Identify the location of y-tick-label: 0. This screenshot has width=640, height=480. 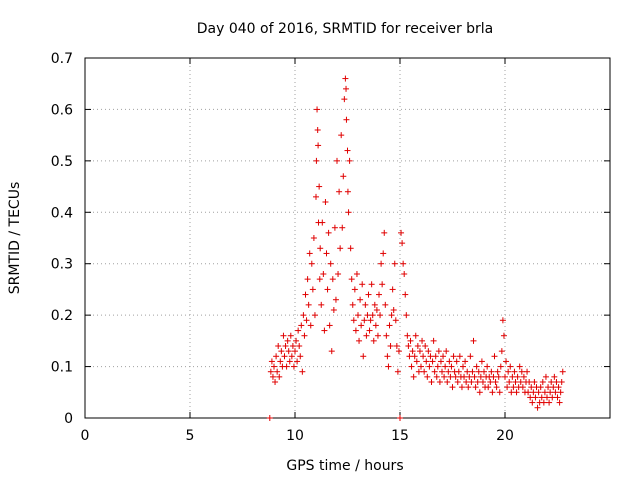
(68, 419).